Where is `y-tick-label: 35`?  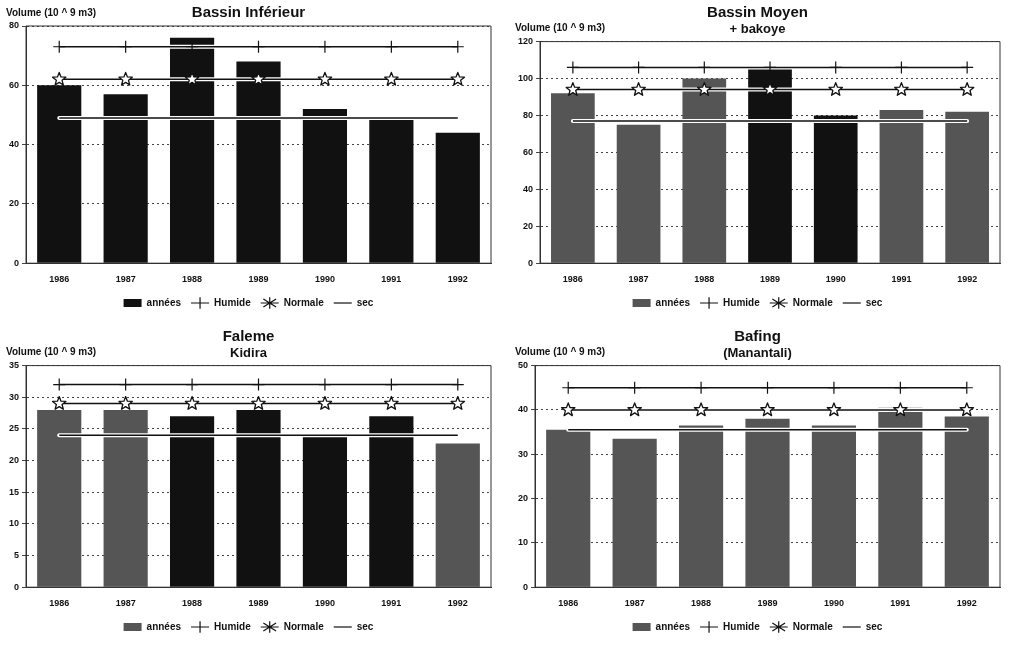
y-tick-label: 35 is located at coordinates (14, 365).